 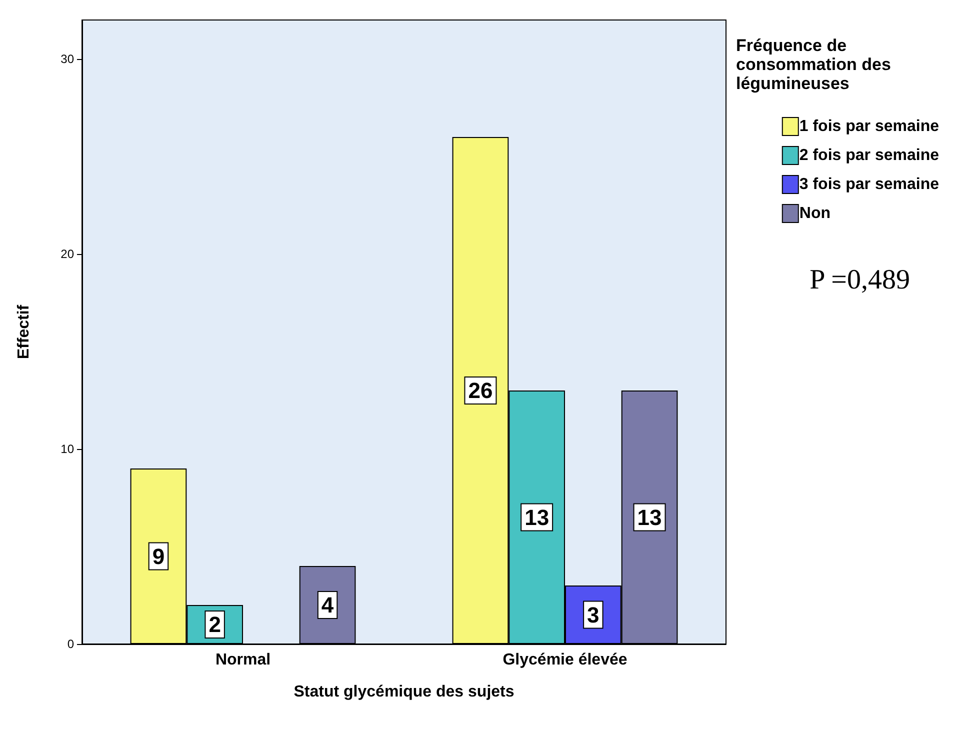 What do you see at coordinates (67, 59) in the screenshot?
I see `y-tick-label: 30` at bounding box center [67, 59].